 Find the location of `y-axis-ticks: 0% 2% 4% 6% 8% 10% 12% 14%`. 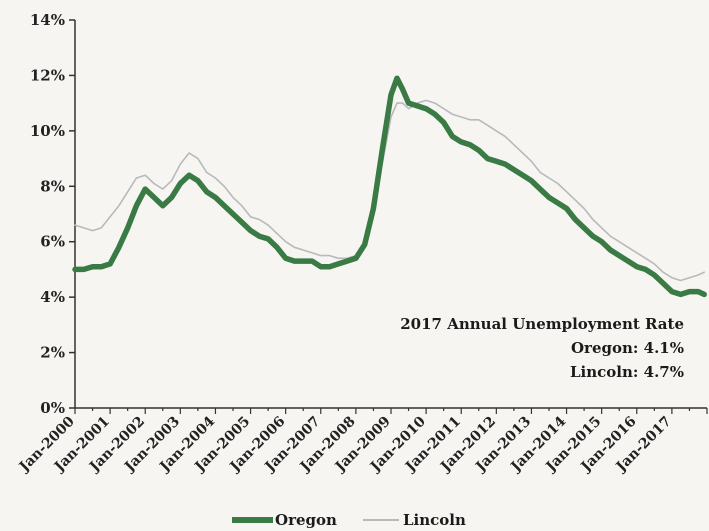

y-axis-ticks: 0% 2% 4% 6% 8% 10% 12% 14% is located at coordinates (52, 214).